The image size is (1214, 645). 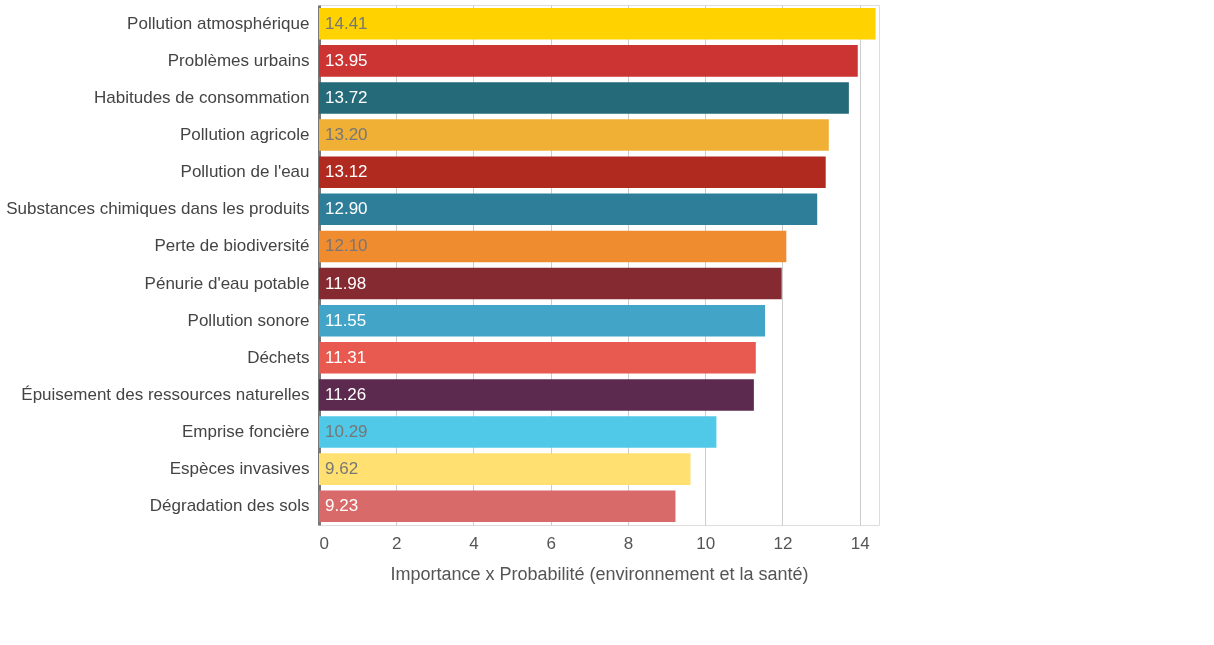 I want to click on y-tick-label: Pollution atmosphérique, so click(x=218, y=23).